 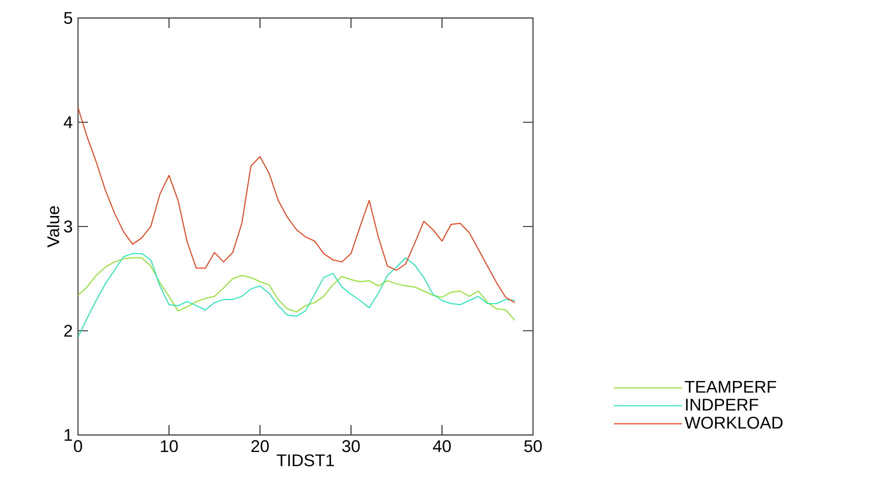 I want to click on legend-label: WORKLOAD, so click(x=733, y=422).